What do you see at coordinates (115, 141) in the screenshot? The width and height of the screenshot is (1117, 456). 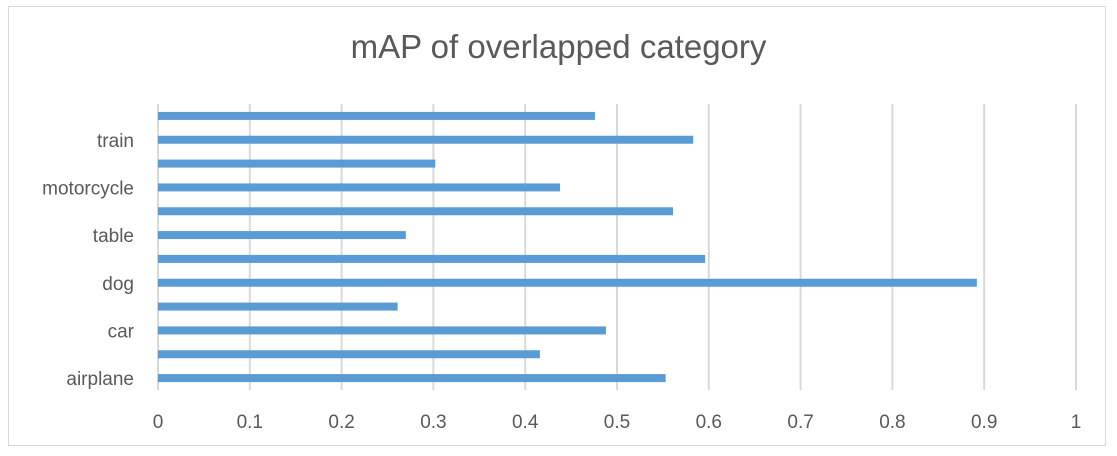 I see `category-label-train: train` at bounding box center [115, 141].